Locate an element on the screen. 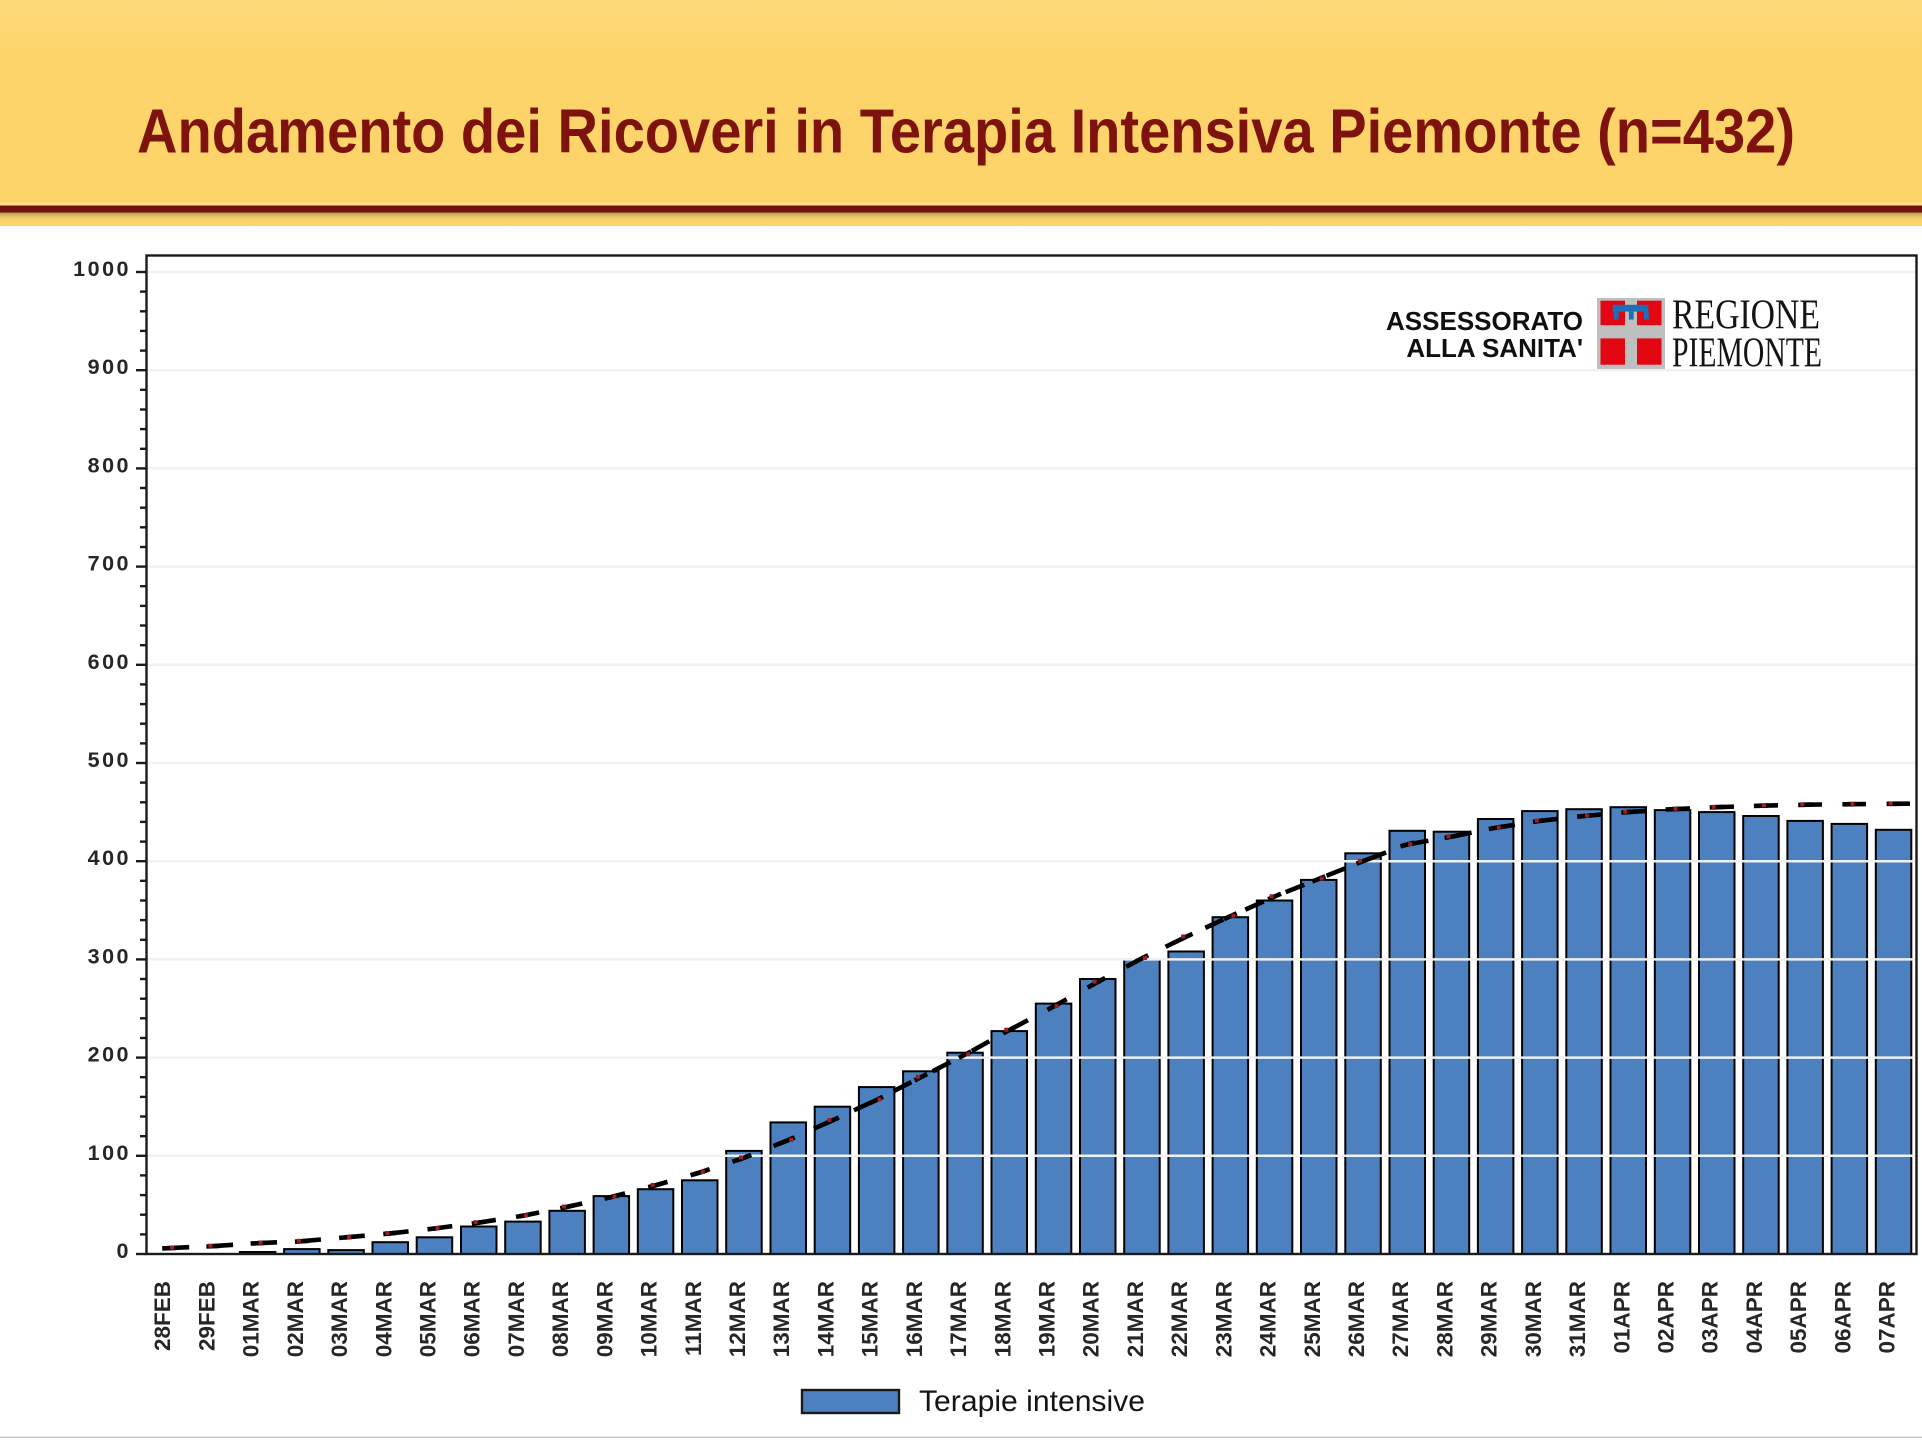 The image size is (1922, 1442). svg-text: 27MAR is located at coordinates (1400, 1319).